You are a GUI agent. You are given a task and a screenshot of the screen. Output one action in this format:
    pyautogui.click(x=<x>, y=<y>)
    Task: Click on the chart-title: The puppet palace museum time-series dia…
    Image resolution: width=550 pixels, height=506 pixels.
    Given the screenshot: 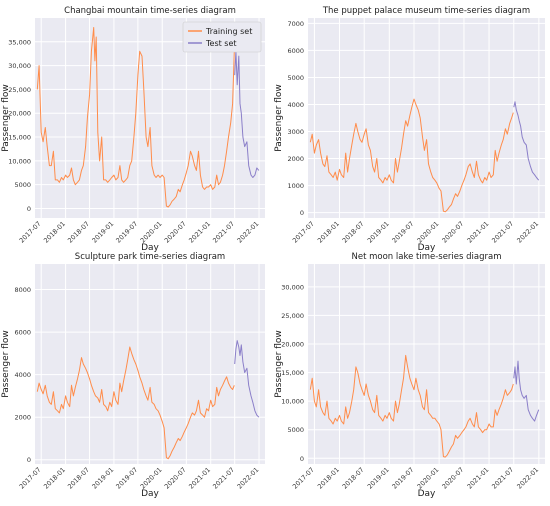 What is the action you would take?
    pyautogui.click(x=426, y=11)
    